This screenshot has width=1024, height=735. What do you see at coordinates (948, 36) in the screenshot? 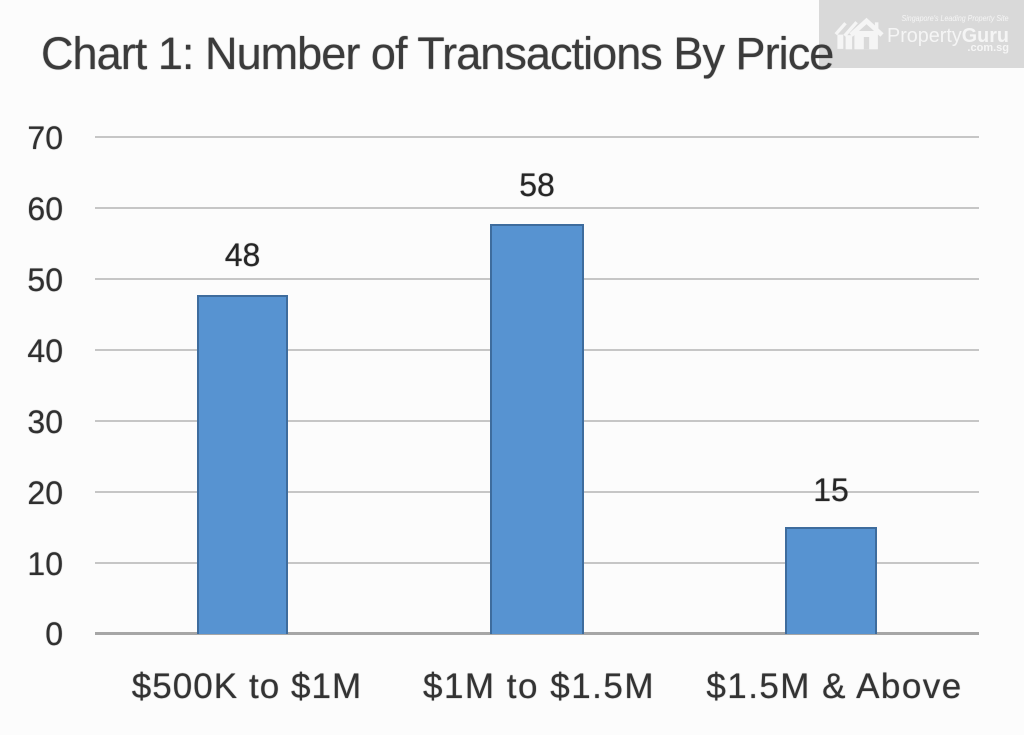
I see `svg-text: PropertyGuru` at bounding box center [948, 36].